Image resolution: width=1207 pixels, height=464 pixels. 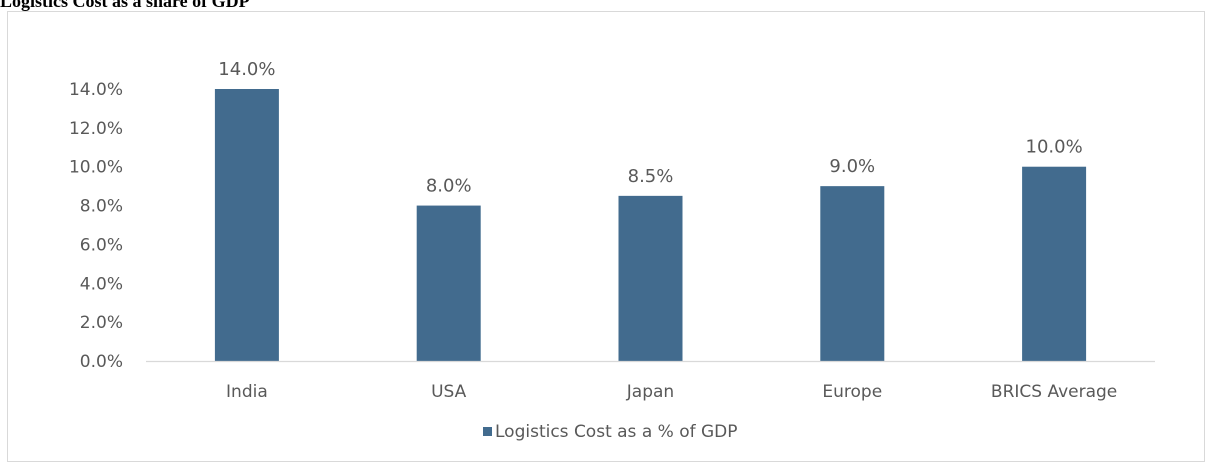 I want to click on category-label: BRICS Average, so click(x=1054, y=392).